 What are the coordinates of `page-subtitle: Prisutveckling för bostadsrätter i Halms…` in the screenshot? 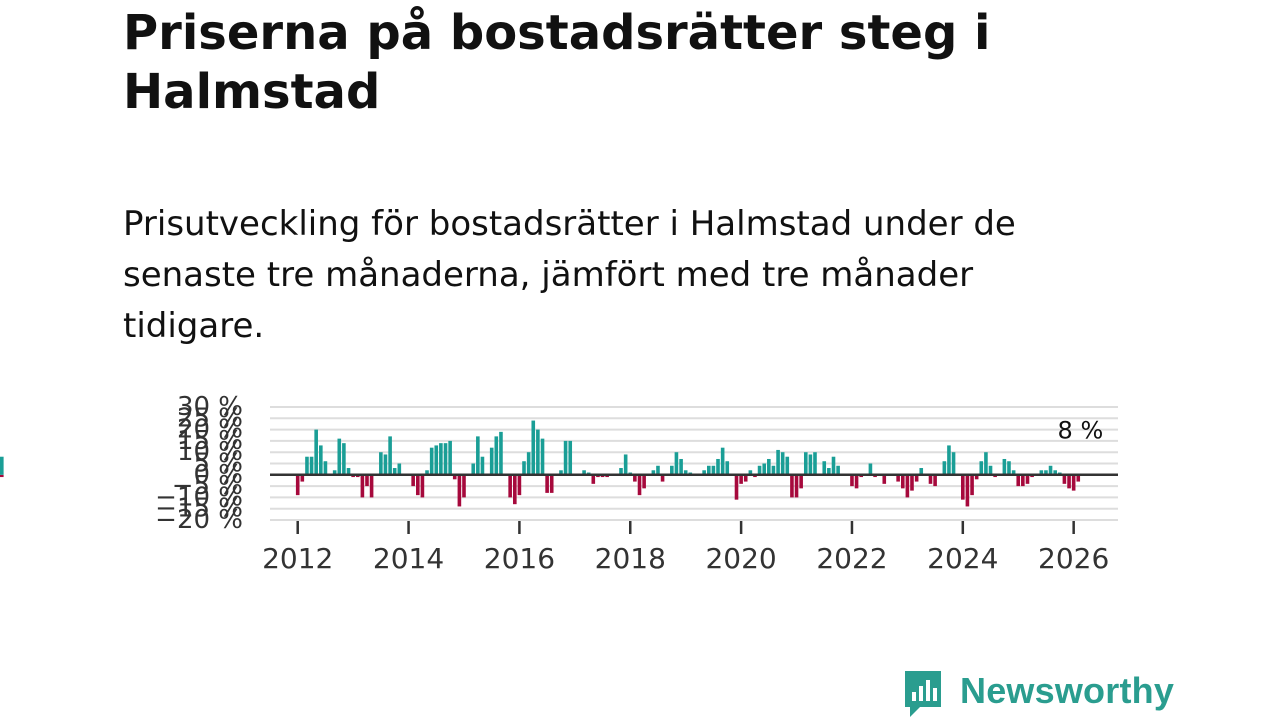 It's located at (569, 275).